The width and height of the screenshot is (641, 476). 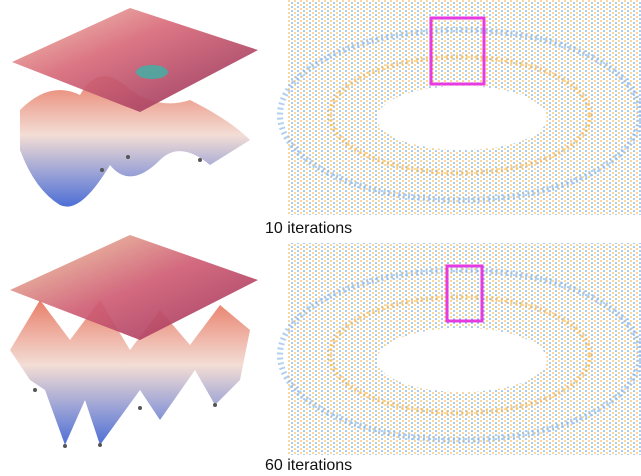 I want to click on caption: 10 iterations, so click(x=308, y=228).